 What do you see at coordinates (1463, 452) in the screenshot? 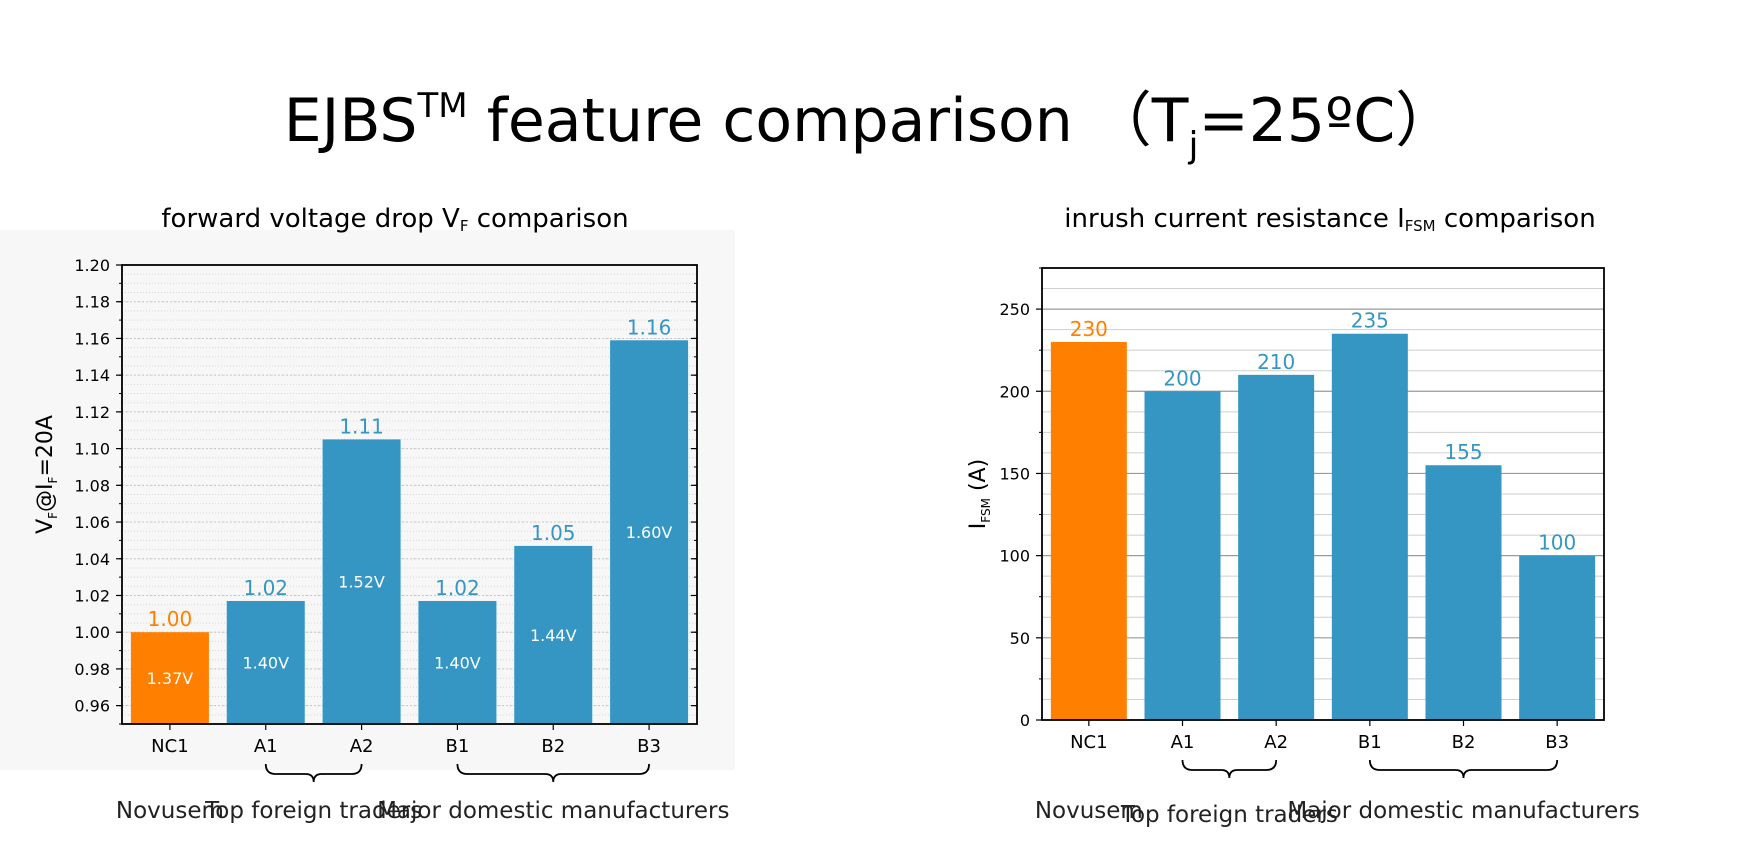
I see `data-label: 155` at bounding box center [1463, 452].